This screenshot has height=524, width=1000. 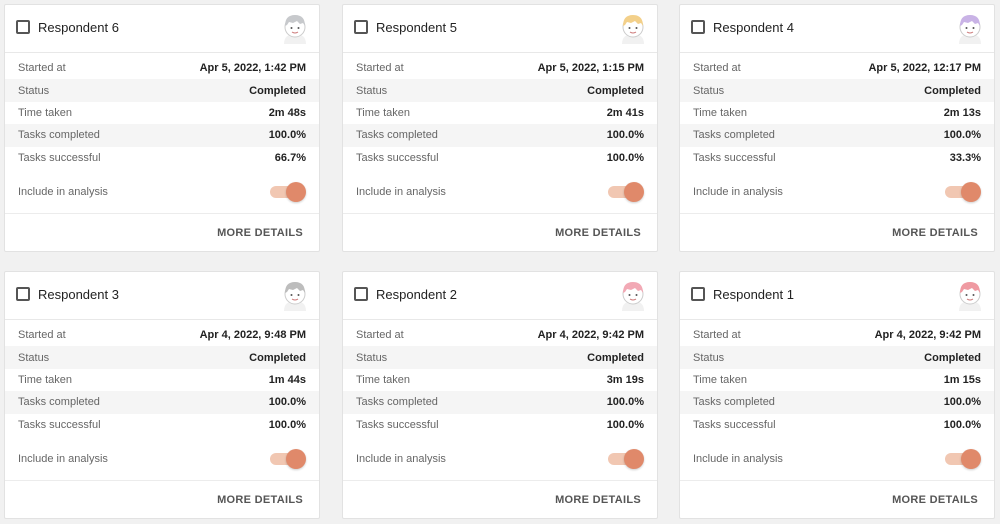 What do you see at coordinates (962, 112) in the screenshot?
I see `value: 2m 13s` at bounding box center [962, 112].